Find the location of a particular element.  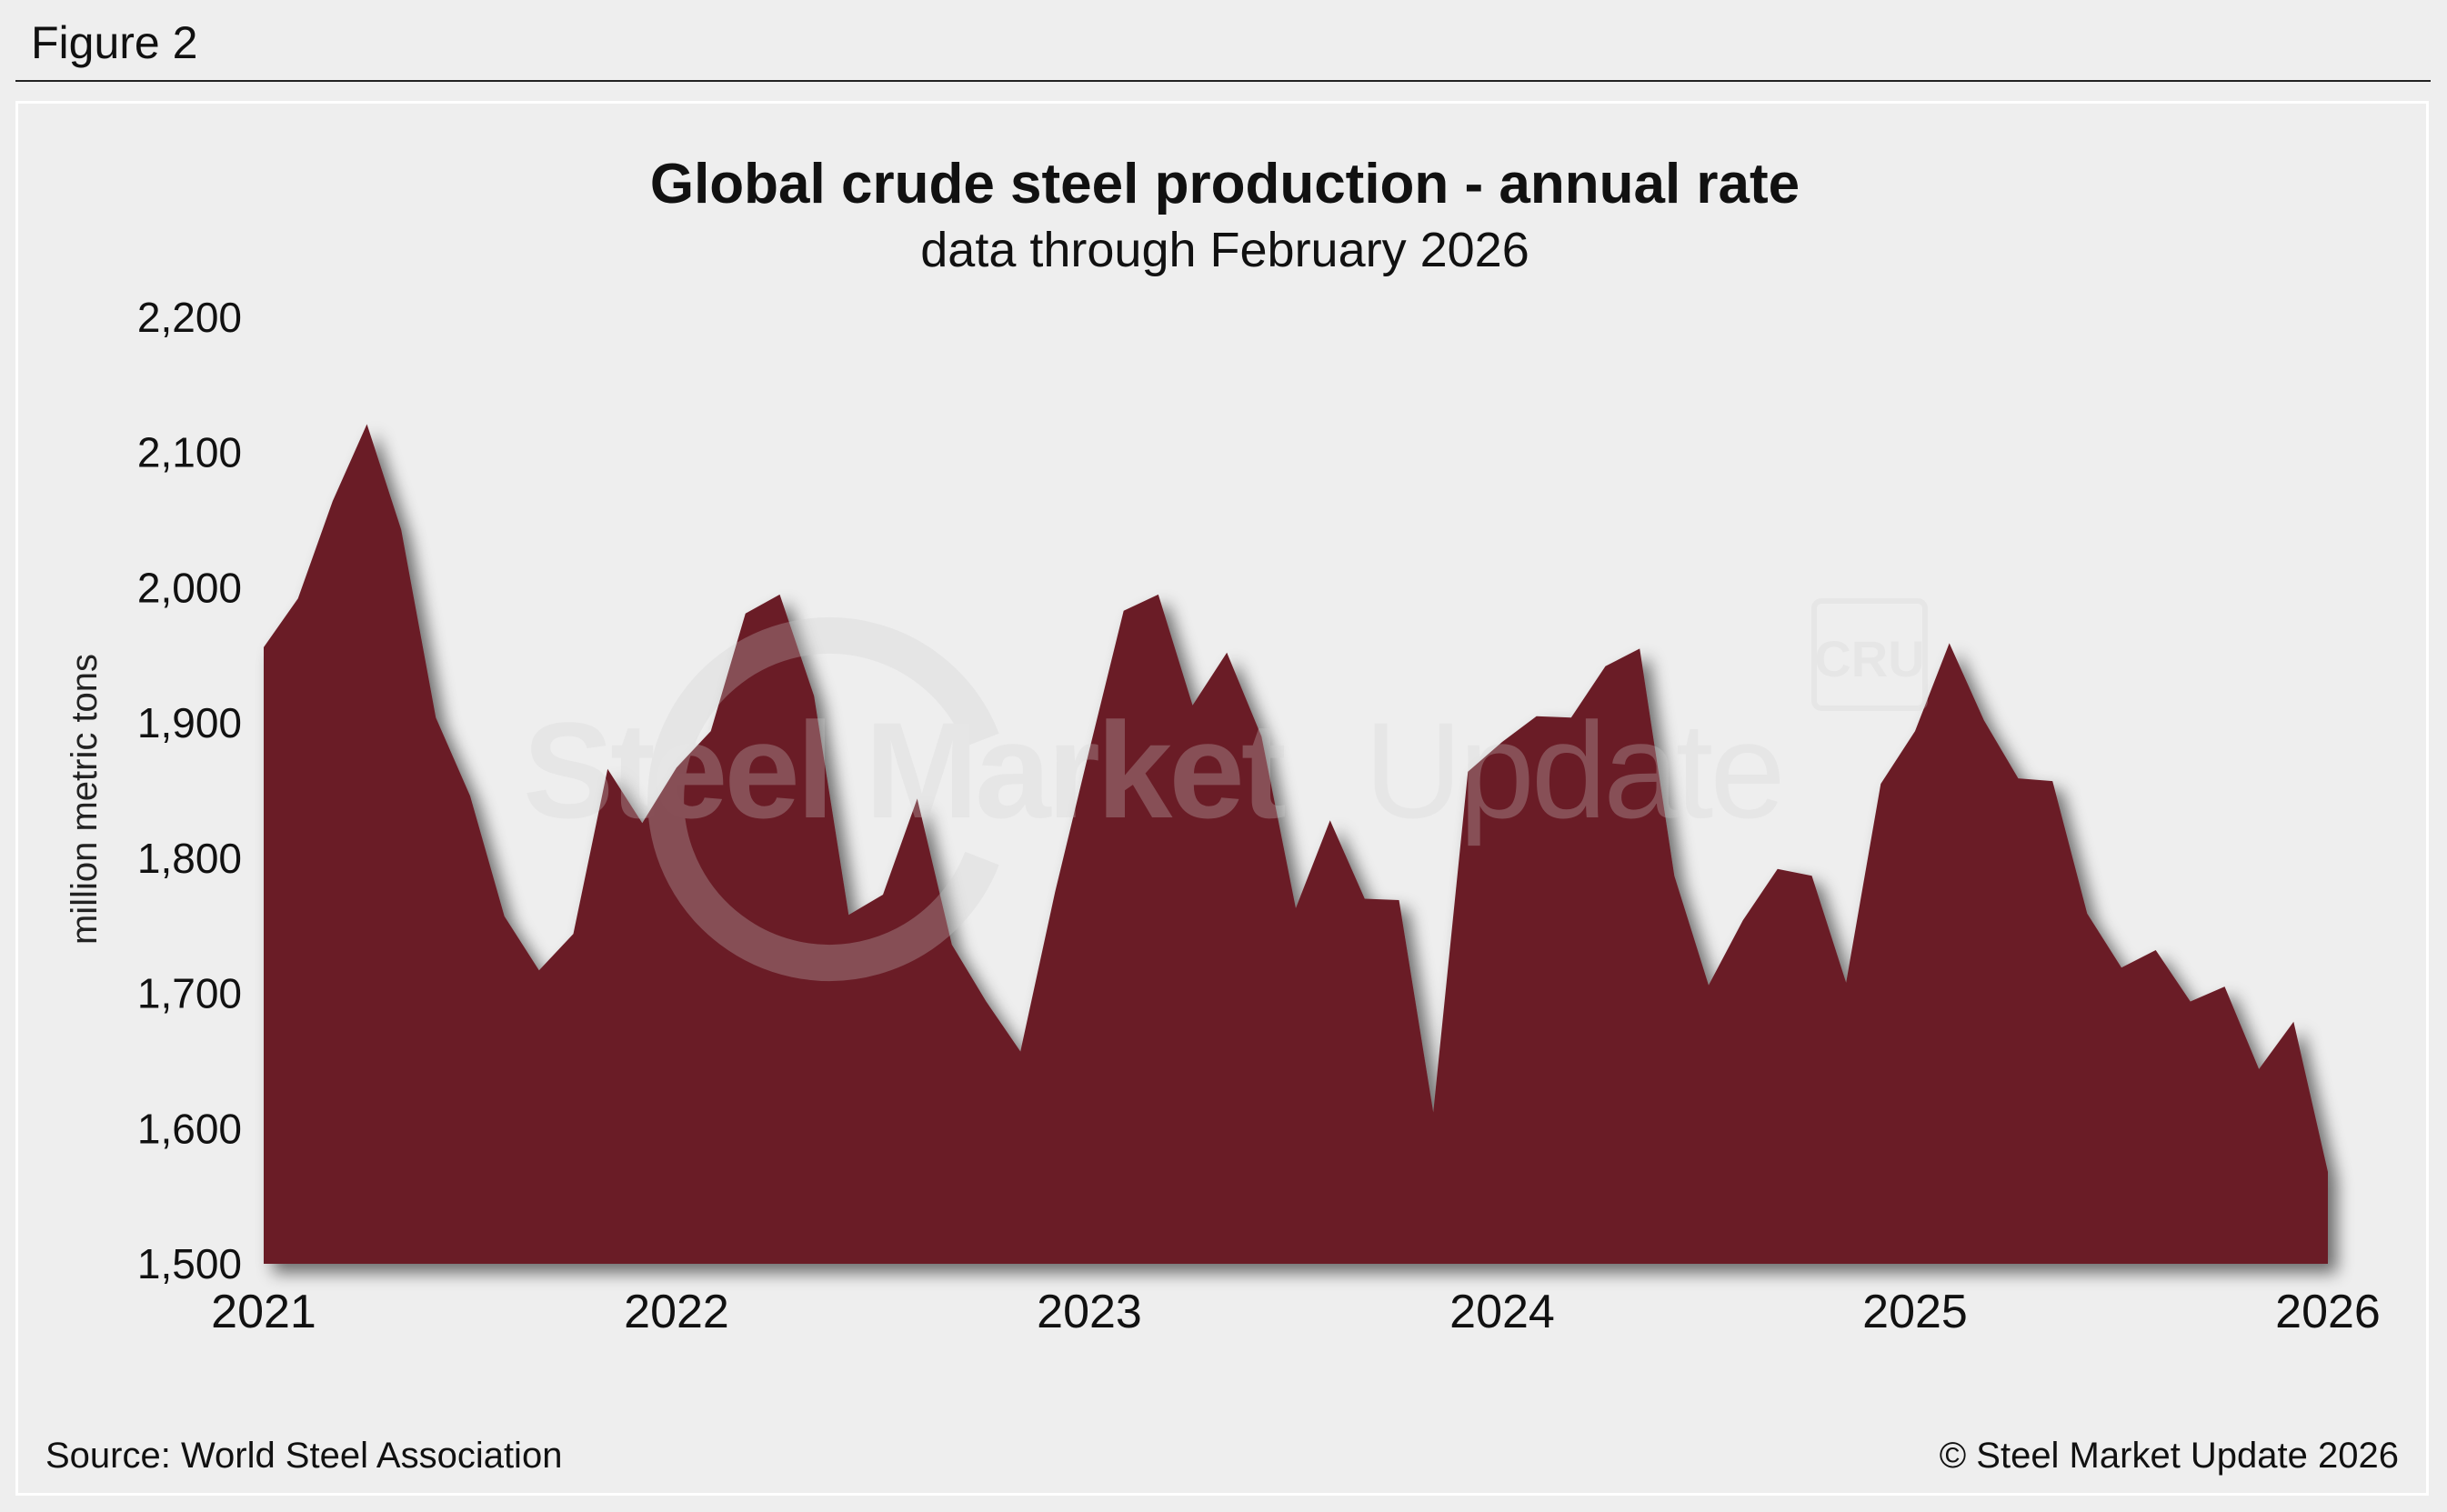

source-note: Source: World Steel Association is located at coordinates (304, 1456).